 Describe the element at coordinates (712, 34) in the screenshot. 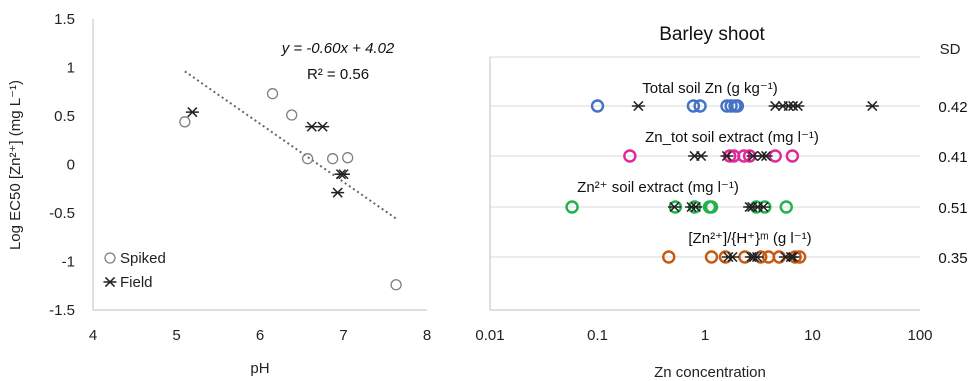

I see `chart-title-barley-shoot: Barley shoot` at that location.